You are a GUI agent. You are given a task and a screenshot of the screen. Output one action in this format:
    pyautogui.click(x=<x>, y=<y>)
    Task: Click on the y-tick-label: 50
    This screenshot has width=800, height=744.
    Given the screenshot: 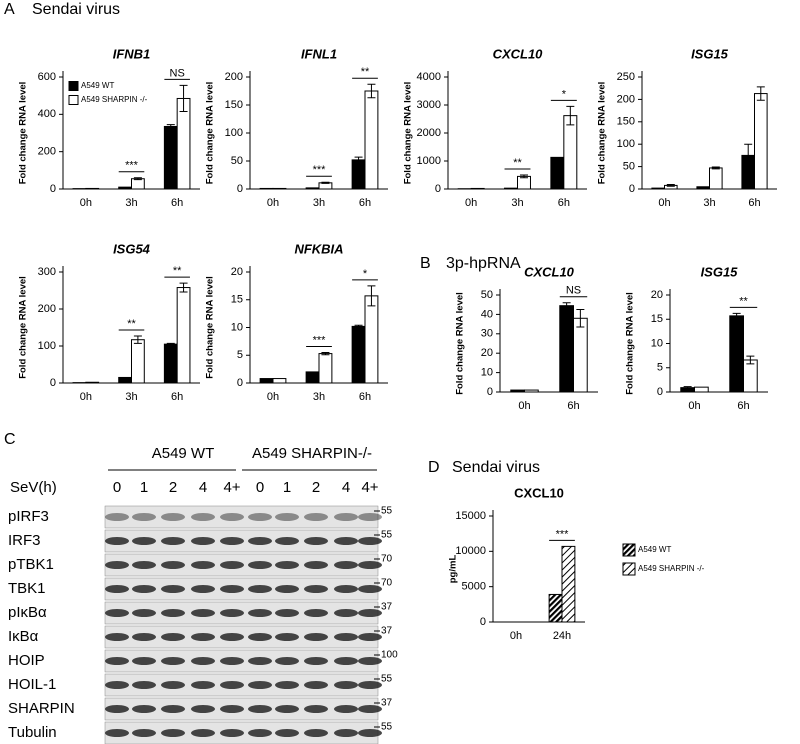 What is the action you would take?
    pyautogui.click(x=237, y=161)
    